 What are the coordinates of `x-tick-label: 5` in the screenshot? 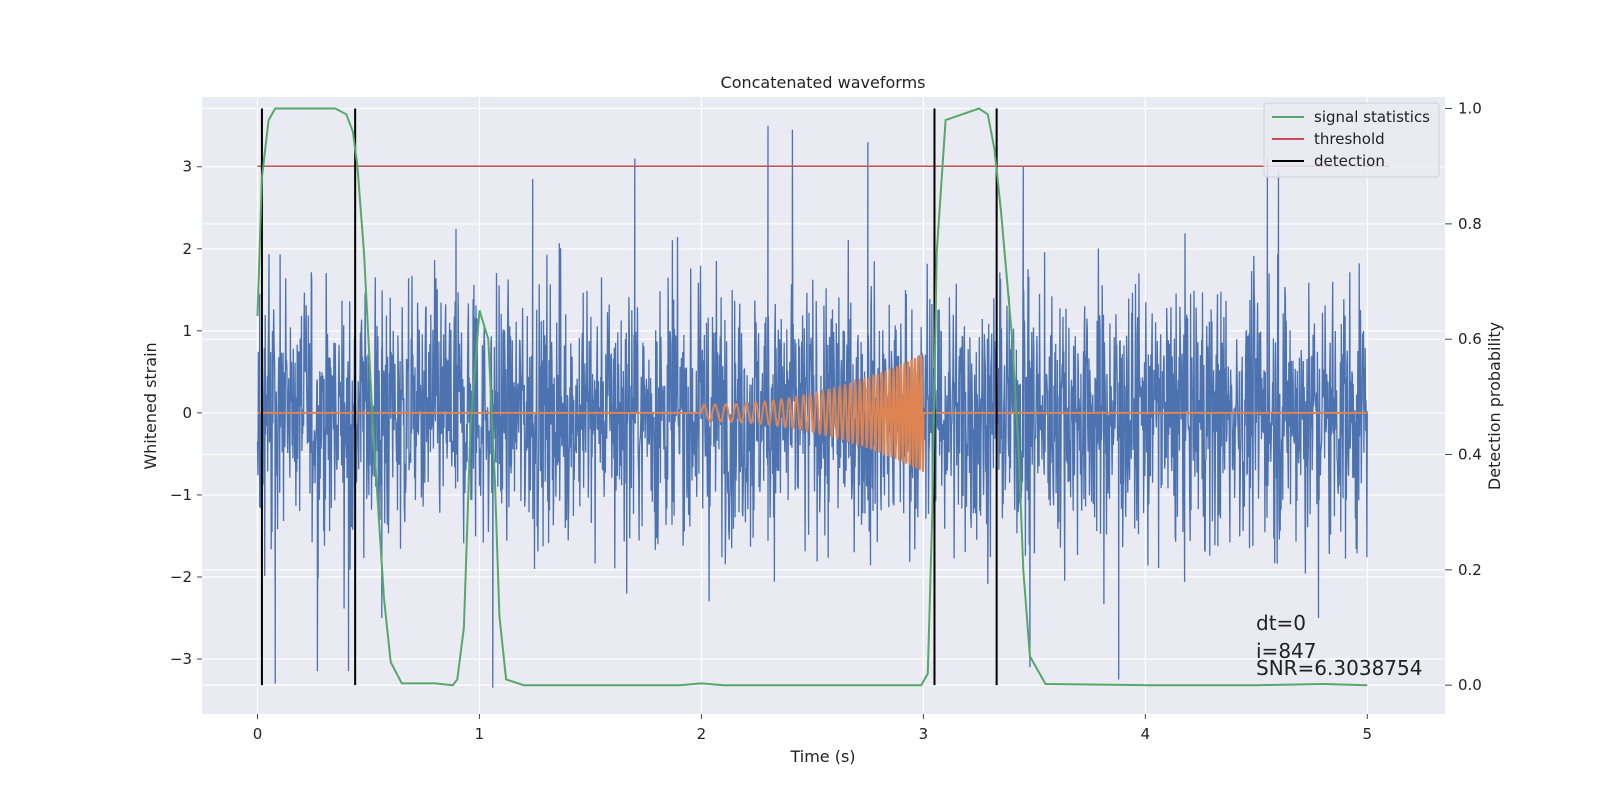 It's located at (1368, 734).